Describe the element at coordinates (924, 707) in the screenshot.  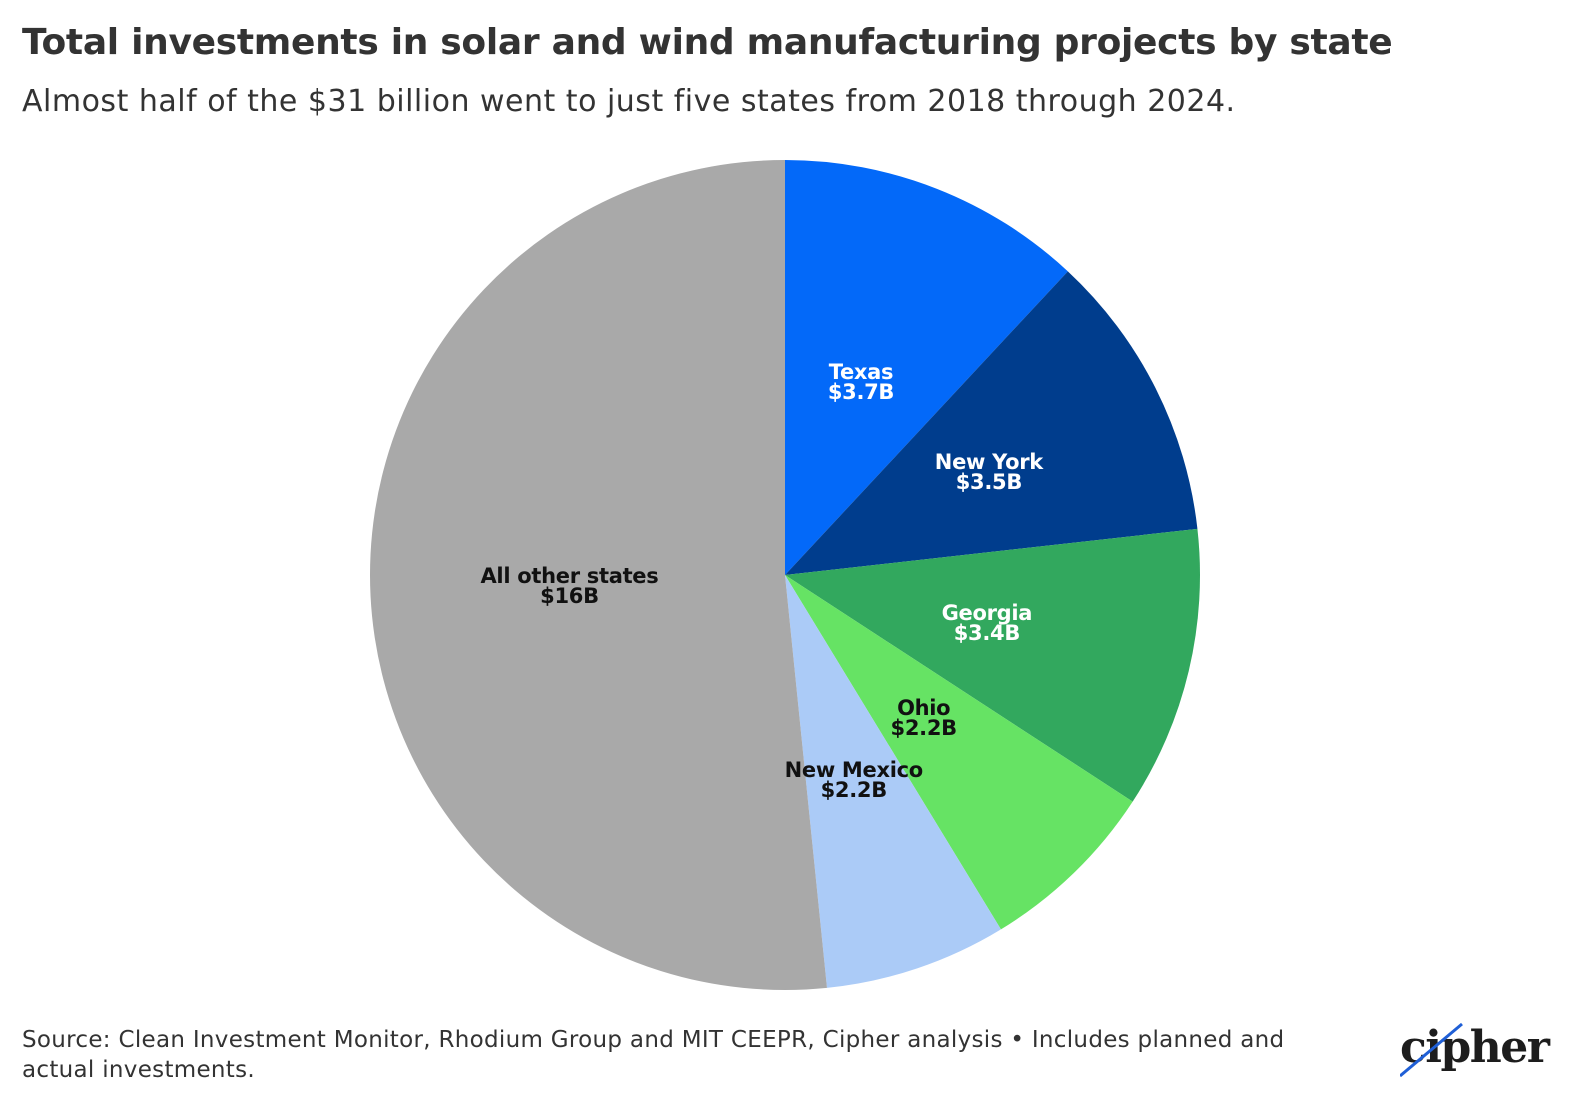
I see `slice-label-name: Ohio` at that location.